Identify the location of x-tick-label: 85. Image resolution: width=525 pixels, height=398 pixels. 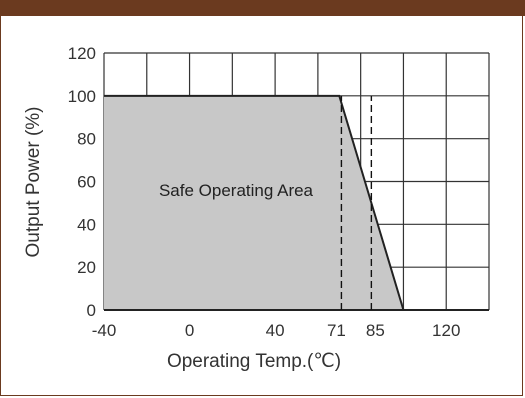
(375, 330).